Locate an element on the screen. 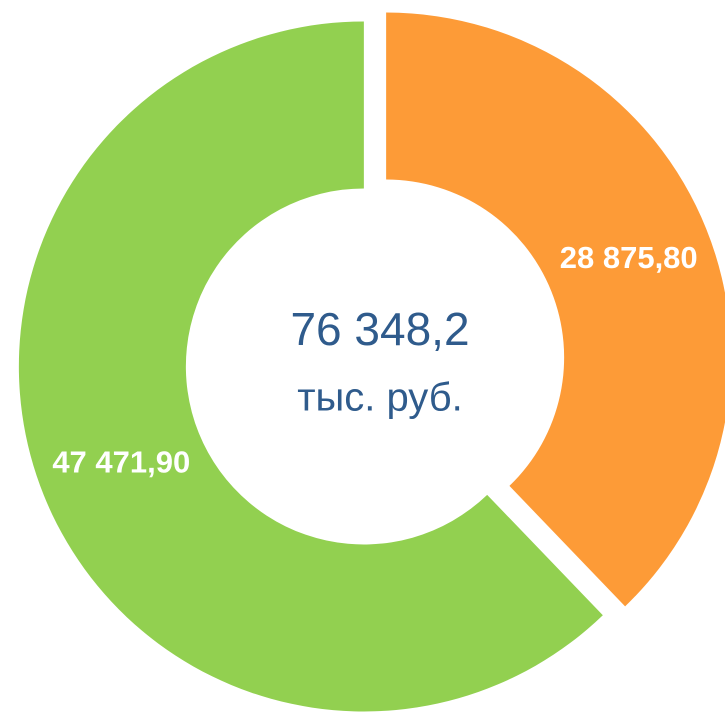  value-label: 28 875,80 is located at coordinates (629, 257).